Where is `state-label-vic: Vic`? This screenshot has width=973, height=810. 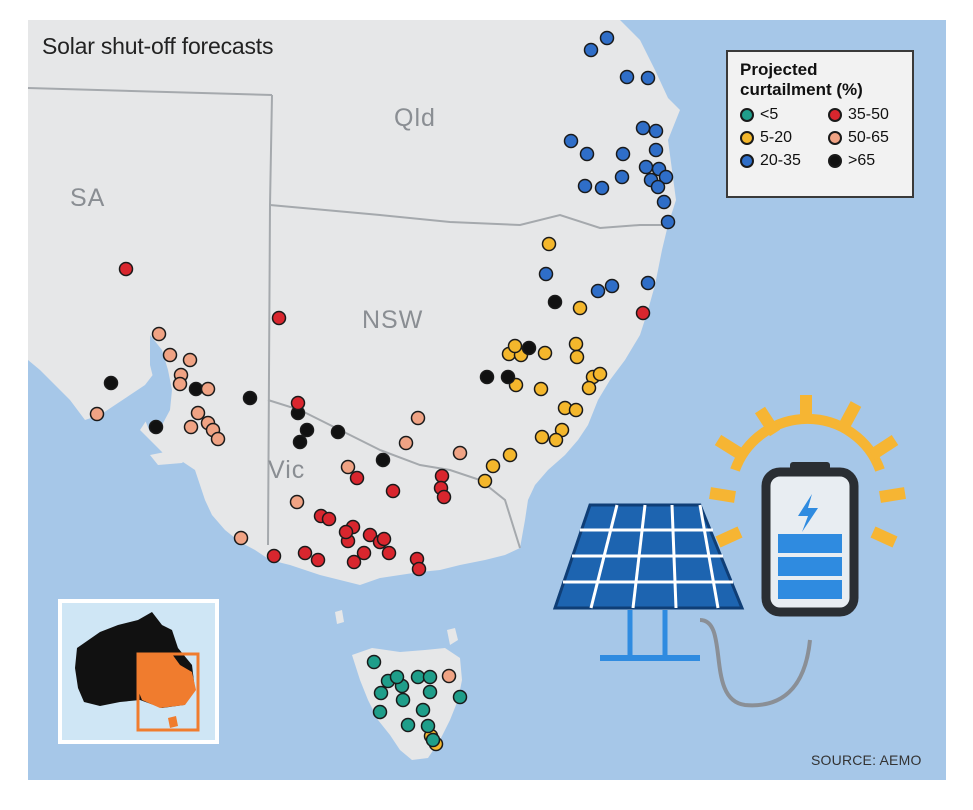 state-label-vic: Vic is located at coordinates (287, 470).